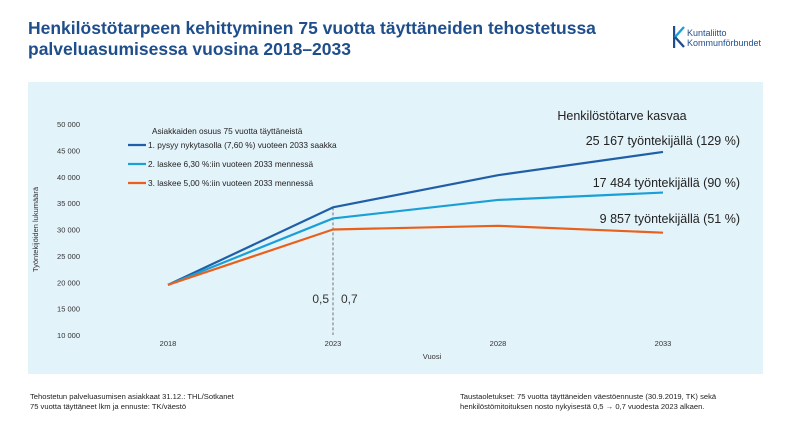  Describe the element at coordinates (320, 299) in the screenshot. I see `marker-label-before: 0,5` at that location.